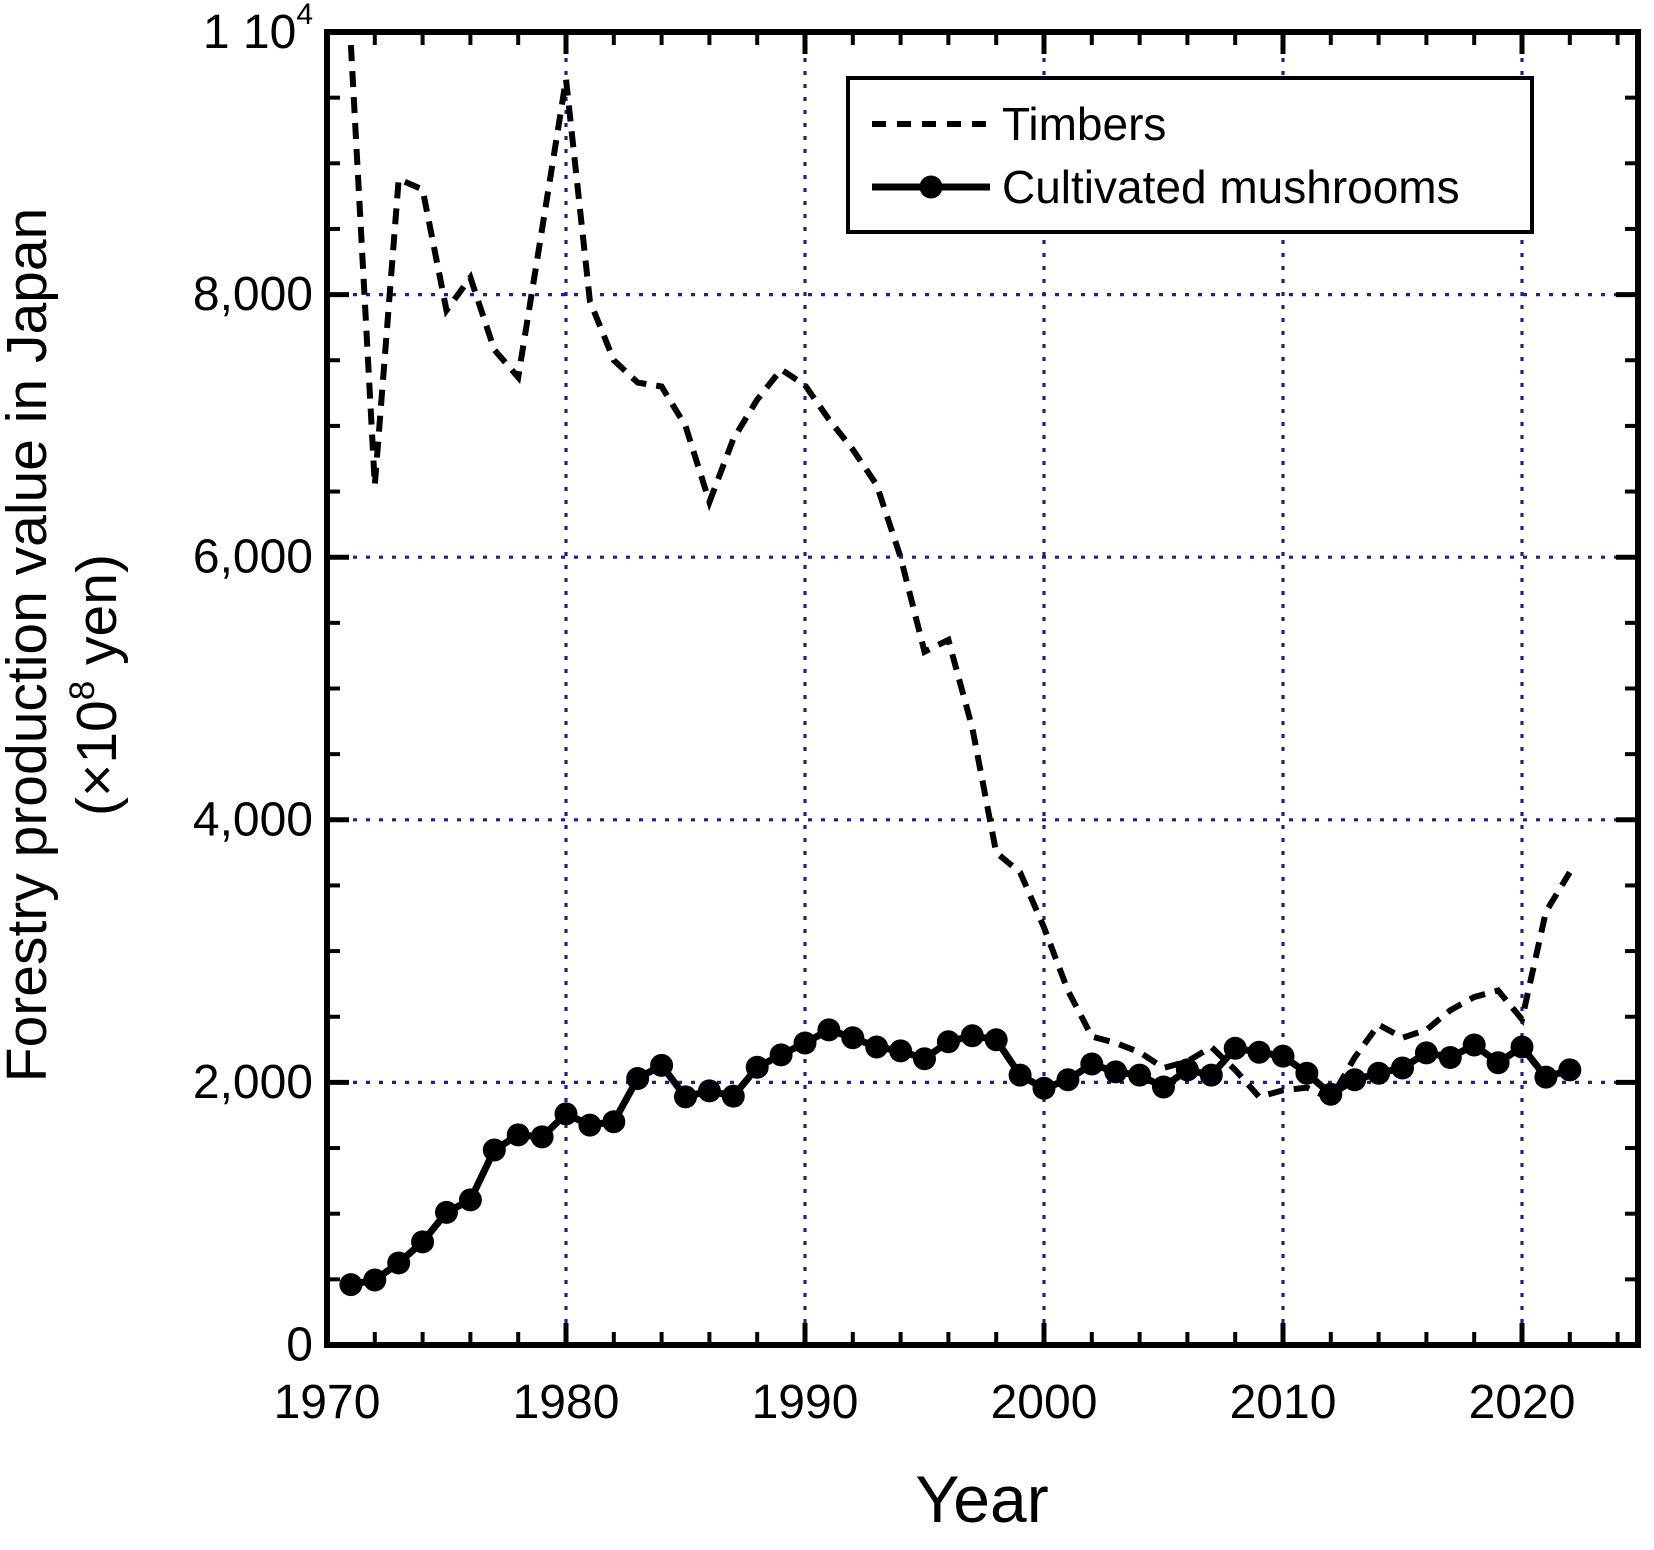 Image resolution: width=1654 pixels, height=1550 pixels. Describe the element at coordinates (1084, 124) in the screenshot. I see `timbers-legend-label: Timbers` at that location.